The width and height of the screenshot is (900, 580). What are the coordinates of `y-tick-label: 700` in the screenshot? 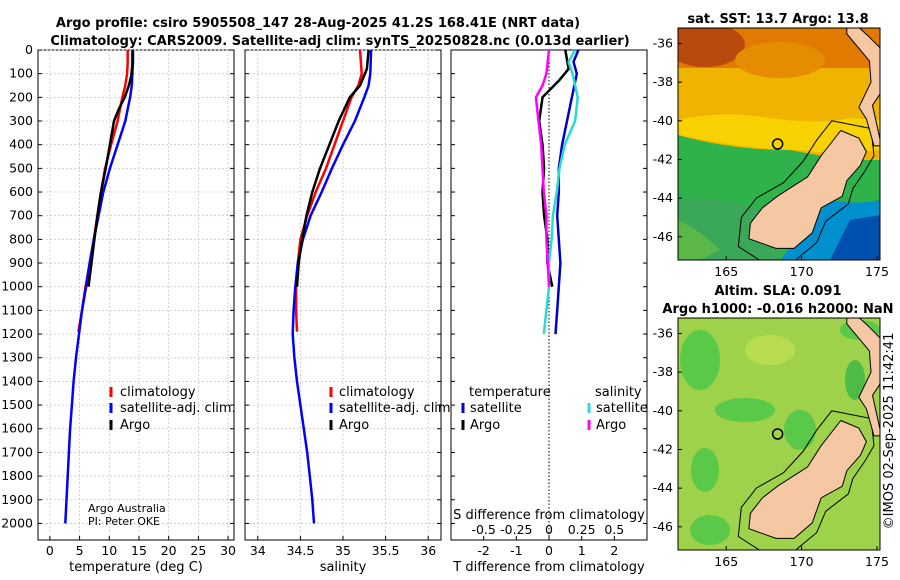 It's located at (21, 215).